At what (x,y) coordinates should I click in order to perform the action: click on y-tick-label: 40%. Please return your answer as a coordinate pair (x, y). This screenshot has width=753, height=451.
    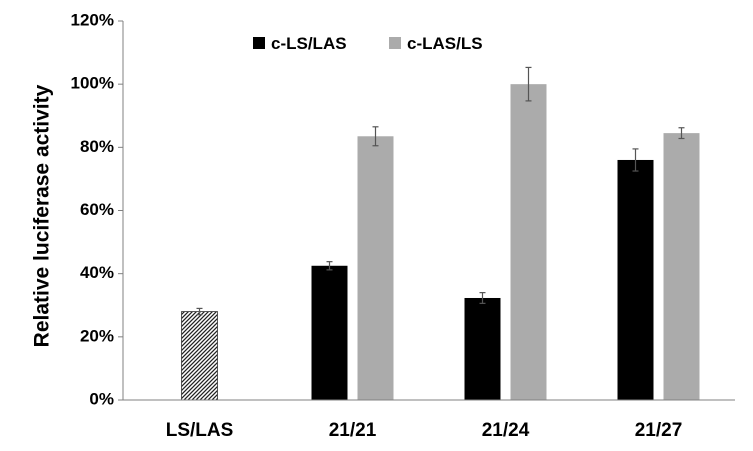
    Looking at the image, I should click on (97, 272).